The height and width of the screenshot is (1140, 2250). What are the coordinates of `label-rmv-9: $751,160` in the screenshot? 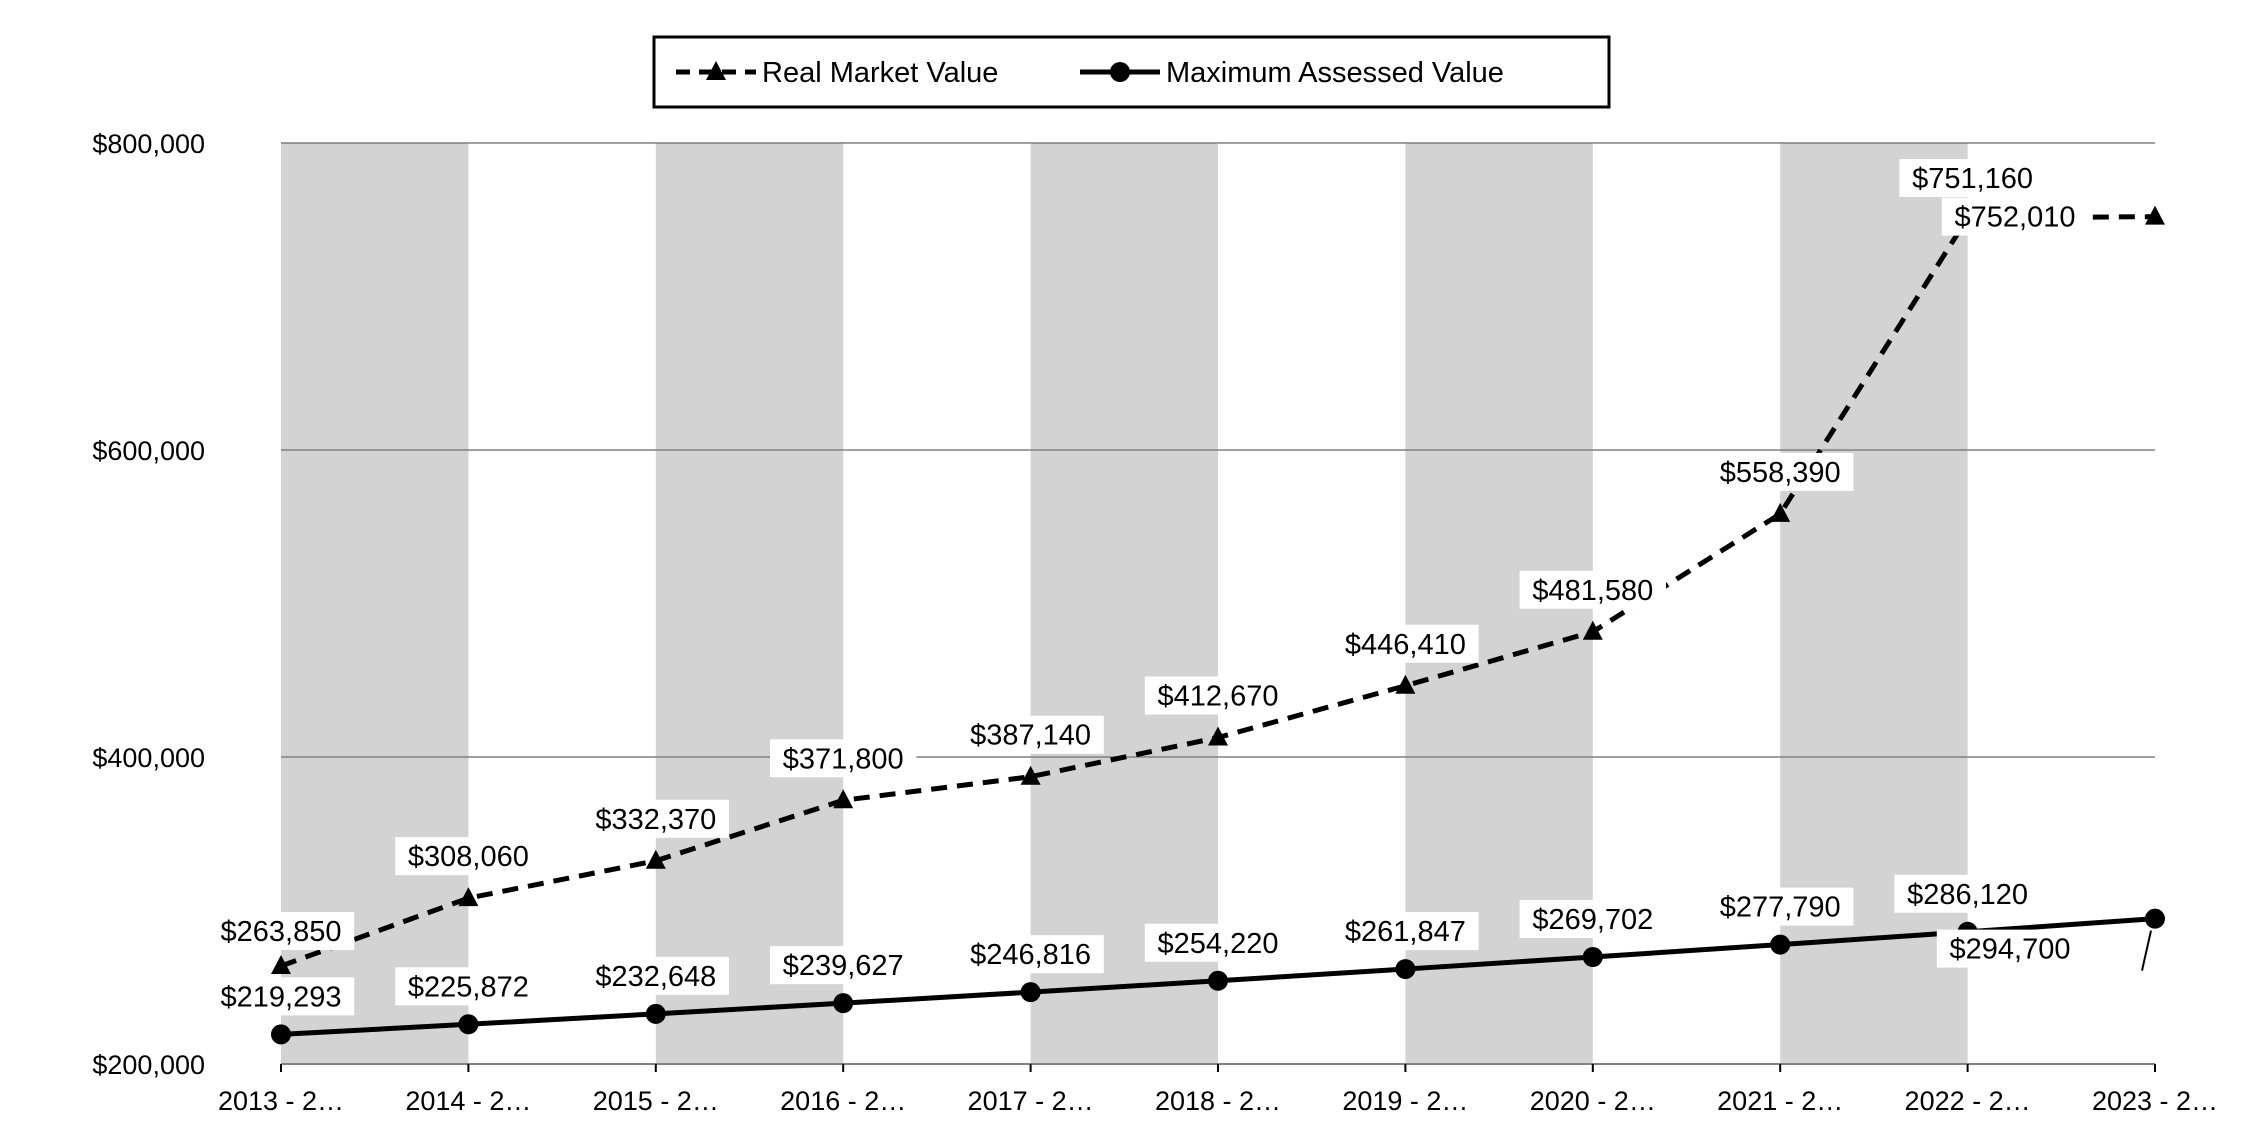 It's located at (1972, 179).